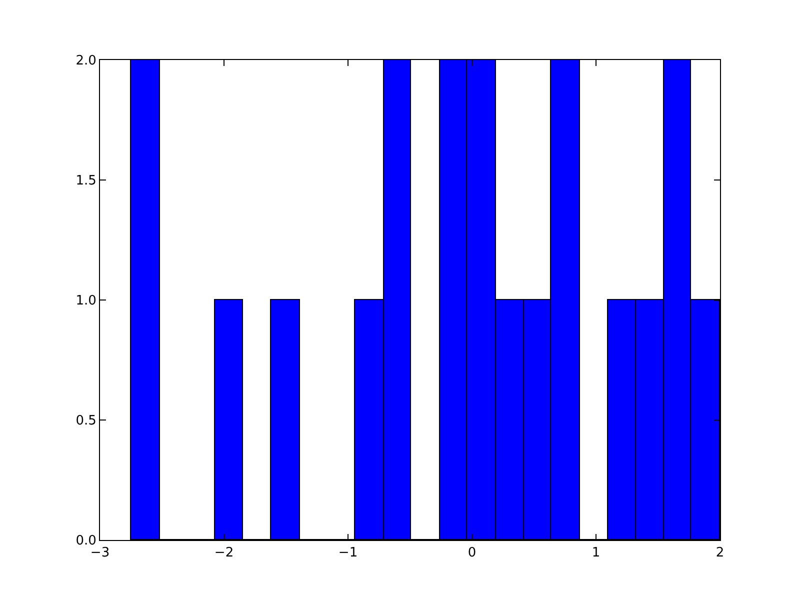 Image resolution: width=800 pixels, height=600 pixels. What do you see at coordinates (86, 301) in the screenshot?
I see `y-tick-label: 1.0` at bounding box center [86, 301].